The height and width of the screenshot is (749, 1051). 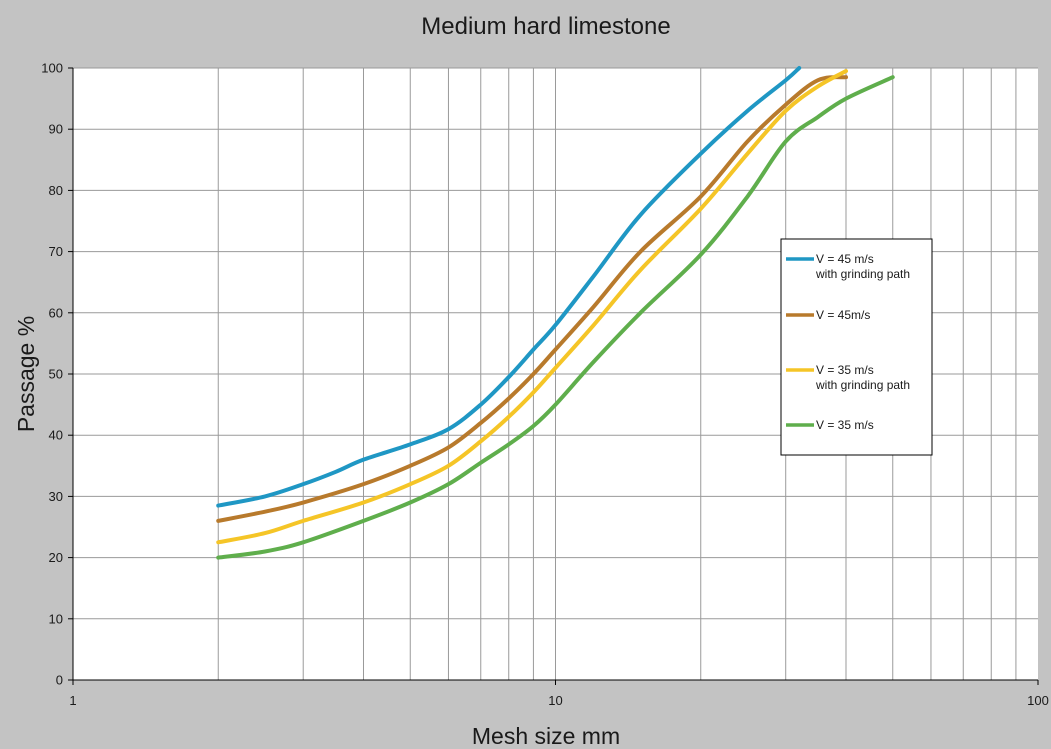 What do you see at coordinates (546, 736) in the screenshot?
I see `x-axis-label: Mesh size mm` at bounding box center [546, 736].